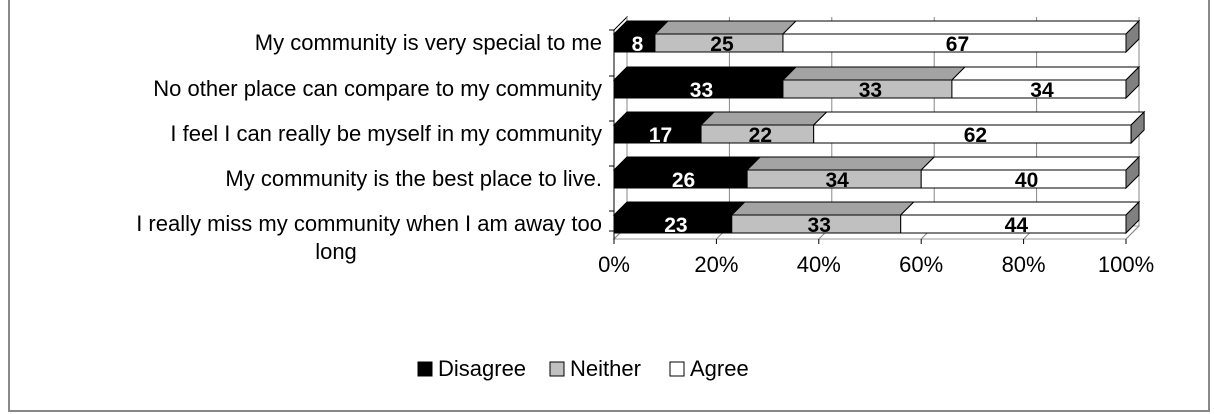 This screenshot has height=414, width=1214. What do you see at coordinates (819, 264) in the screenshot?
I see `x-tick-label: 40%` at bounding box center [819, 264].